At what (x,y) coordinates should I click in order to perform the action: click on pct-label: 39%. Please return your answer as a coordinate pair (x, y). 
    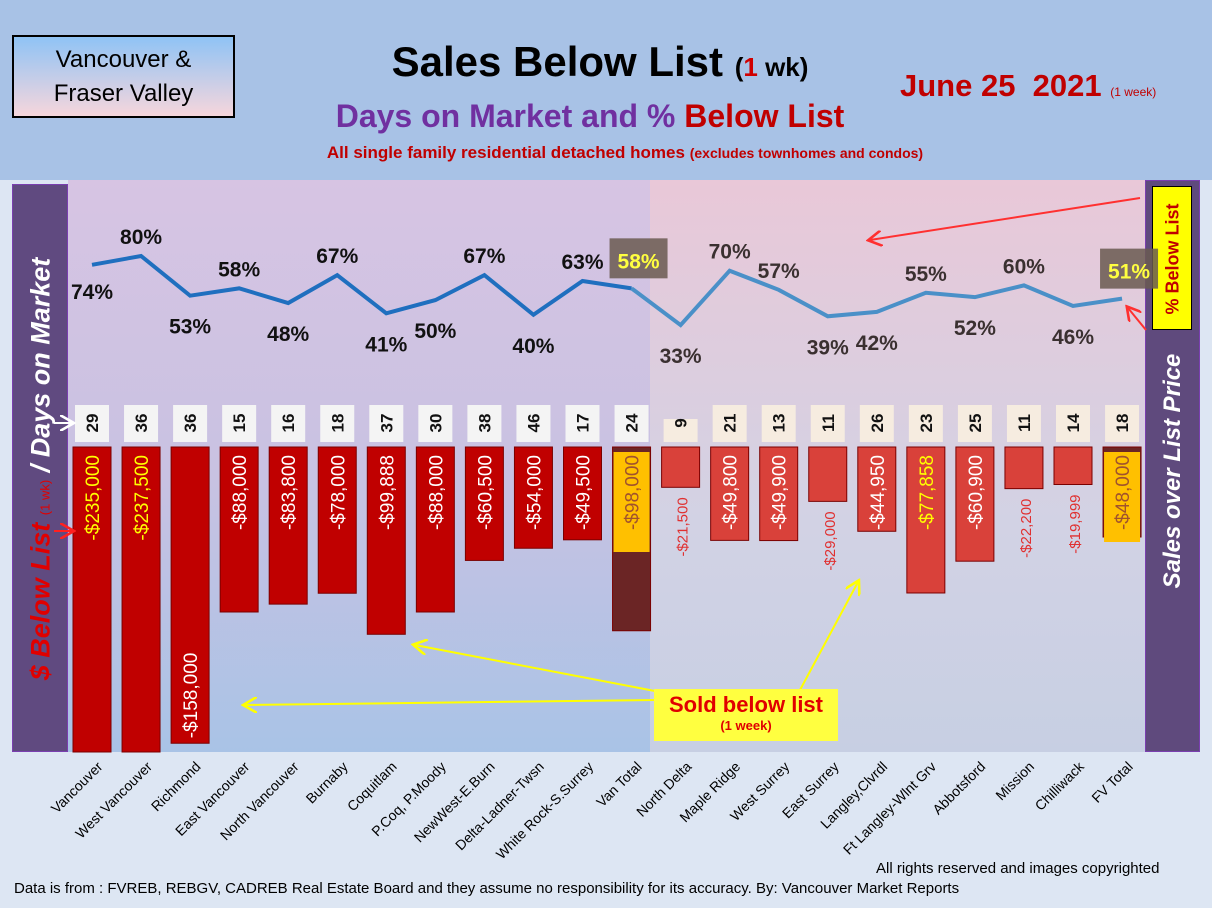
    Looking at the image, I should click on (828, 347).